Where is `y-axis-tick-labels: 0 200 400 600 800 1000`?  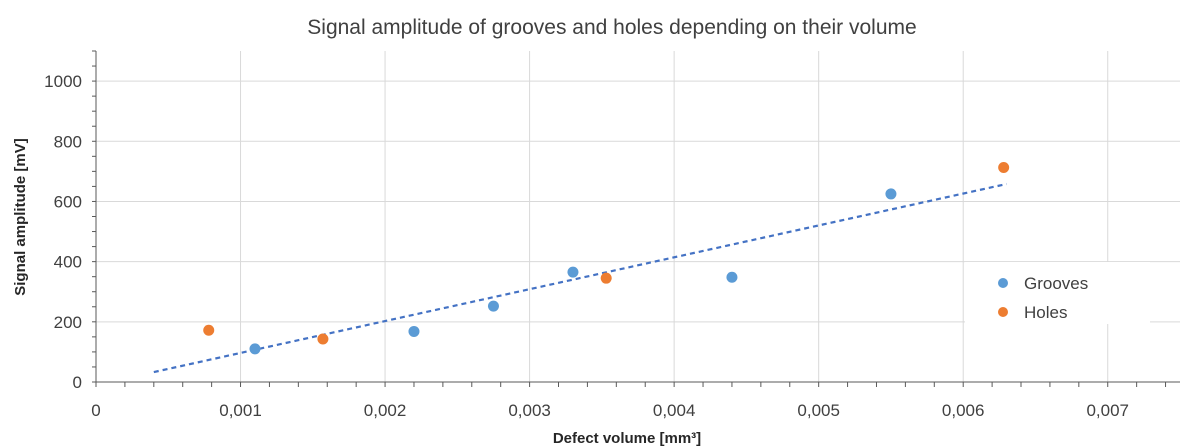 y-axis-tick-labels: 0 200 400 600 800 1000 is located at coordinates (63, 232).